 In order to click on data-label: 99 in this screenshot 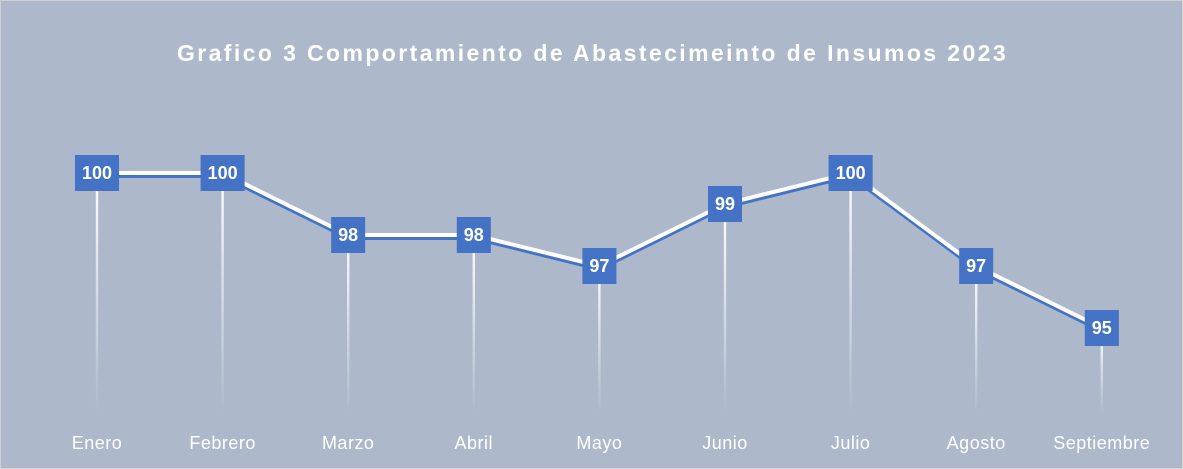, I will do `click(725, 204)`.